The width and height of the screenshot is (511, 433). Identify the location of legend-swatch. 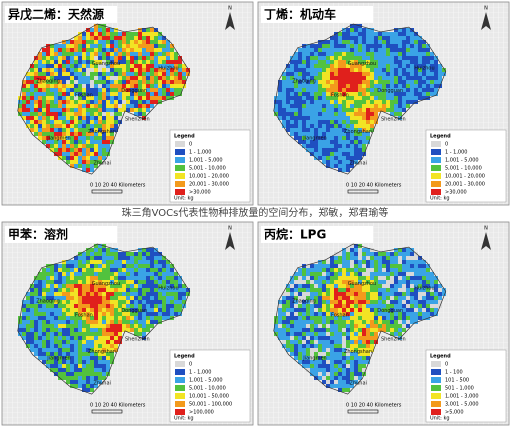
(436, 404).